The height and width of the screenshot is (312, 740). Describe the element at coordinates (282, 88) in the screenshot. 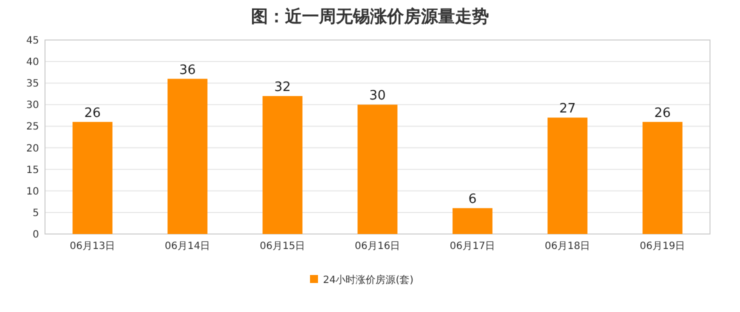

I see `data-label: 32` at that location.